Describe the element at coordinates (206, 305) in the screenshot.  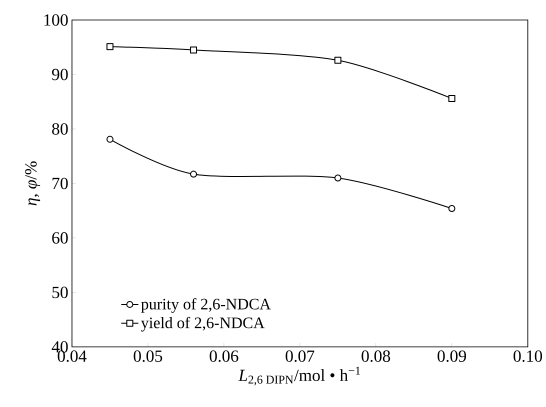
I see `legend-label: purity of 2,6-NDCA` at that location.